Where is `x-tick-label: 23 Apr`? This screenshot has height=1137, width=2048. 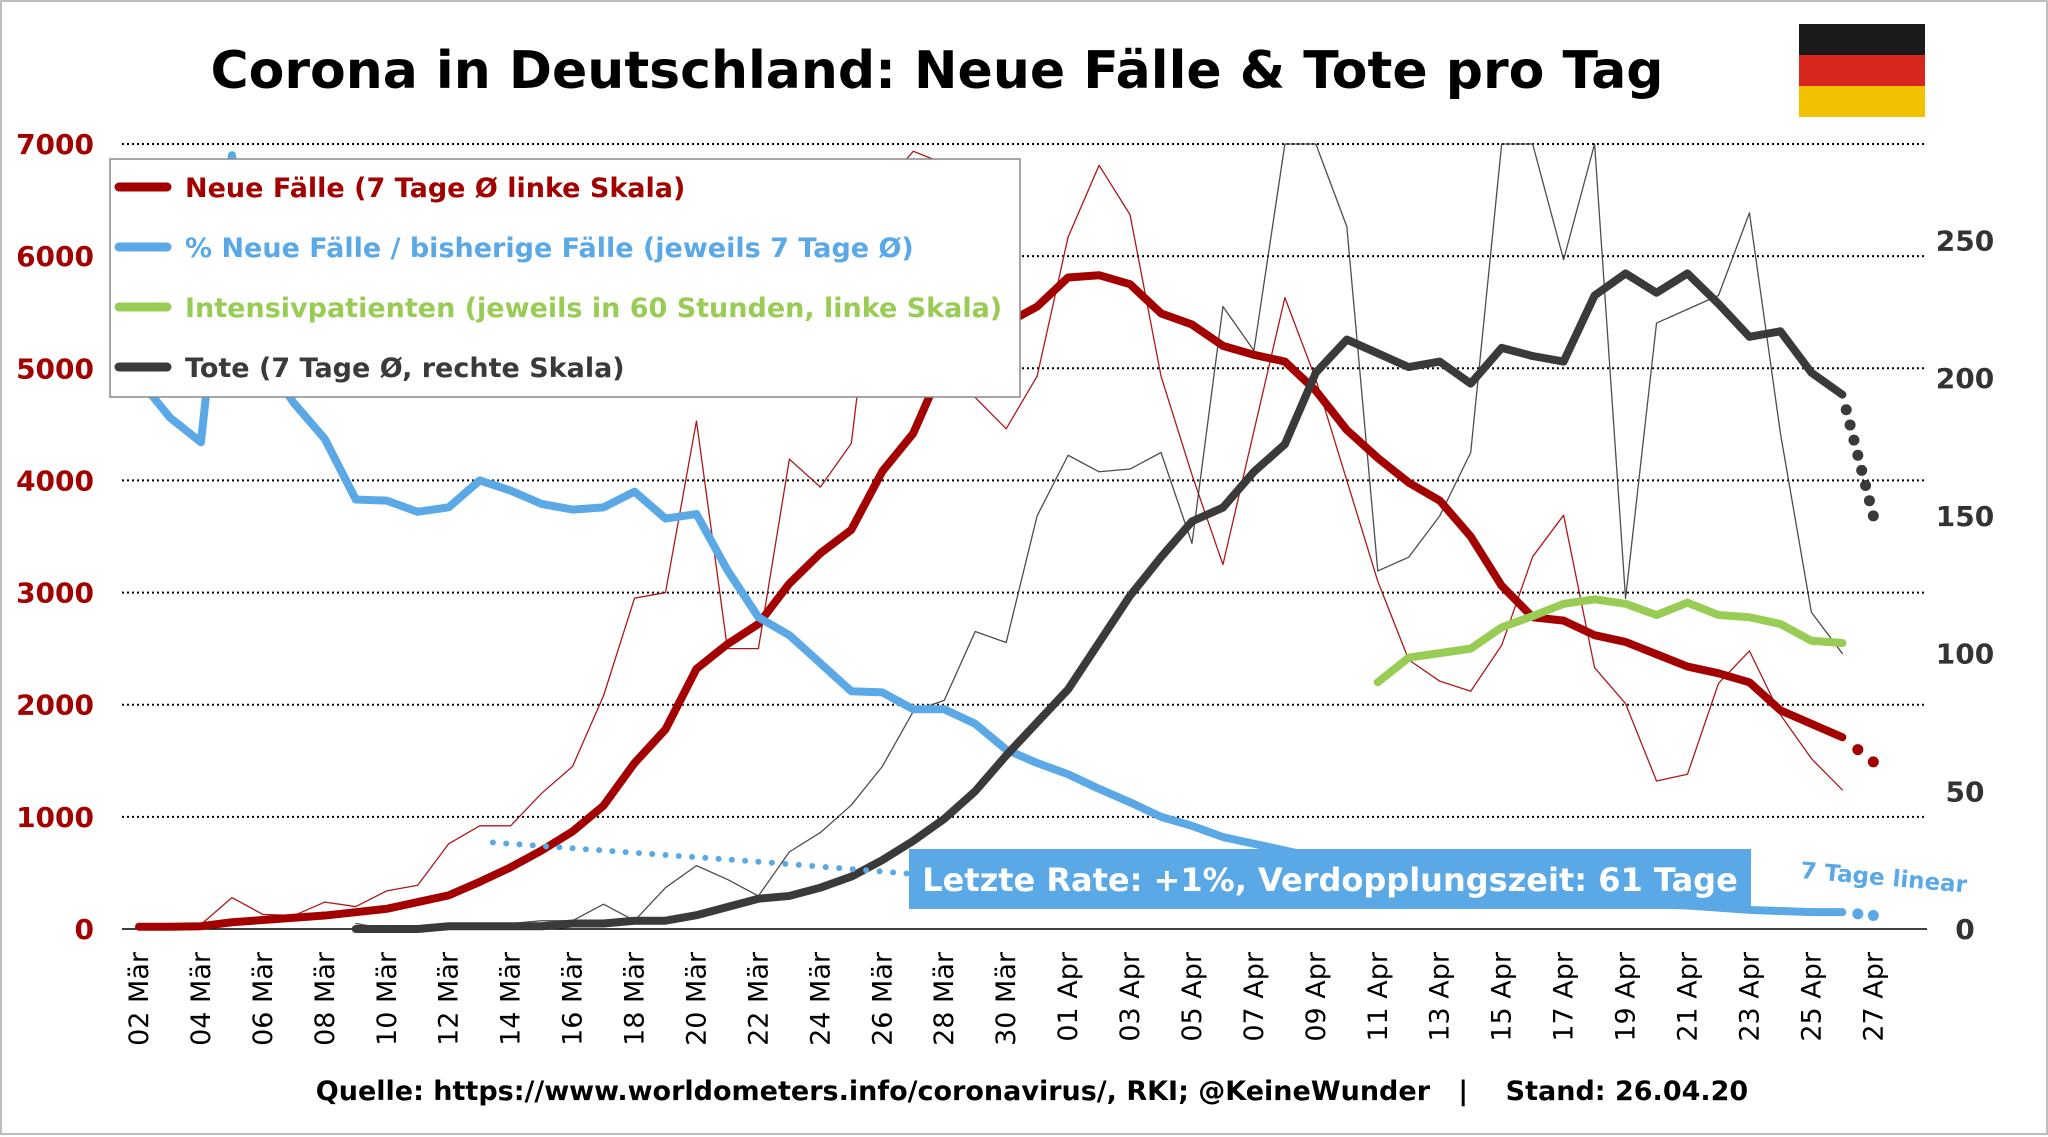
x-tick-label: 23 Apr is located at coordinates (1749, 996).